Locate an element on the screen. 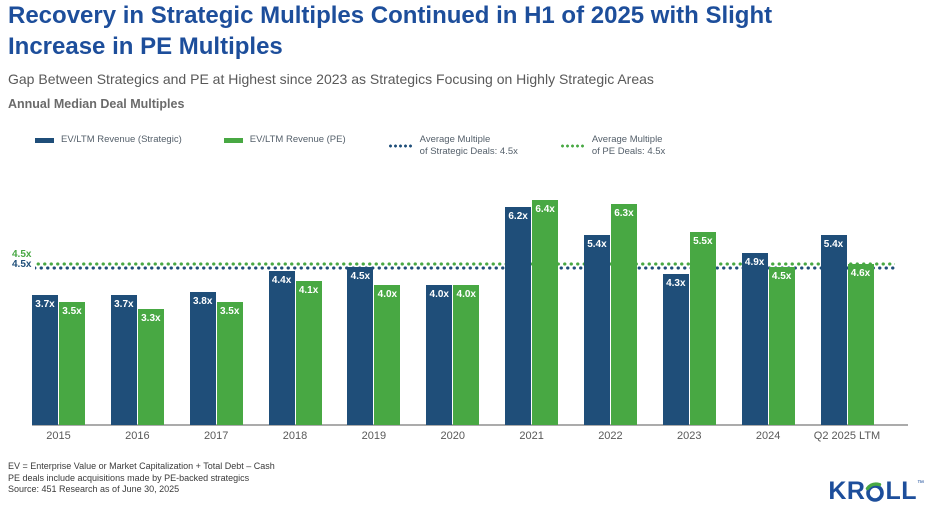 The image size is (936, 510). x-axis-label-2016: 2016 is located at coordinates (137, 436).